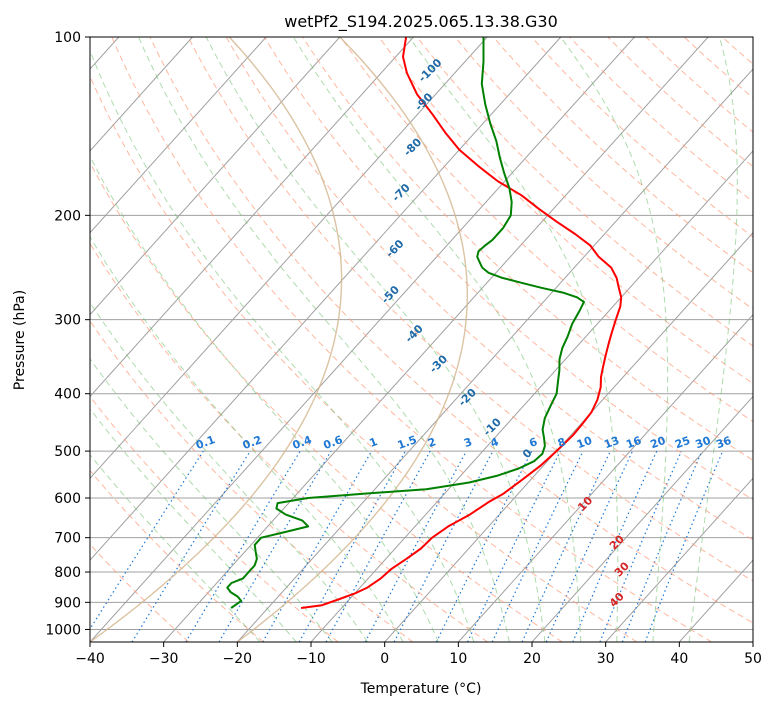 This screenshot has height=708, width=775. What do you see at coordinates (584, 443) in the screenshot?
I see `mixing-ratio-label: 10` at bounding box center [584, 443].